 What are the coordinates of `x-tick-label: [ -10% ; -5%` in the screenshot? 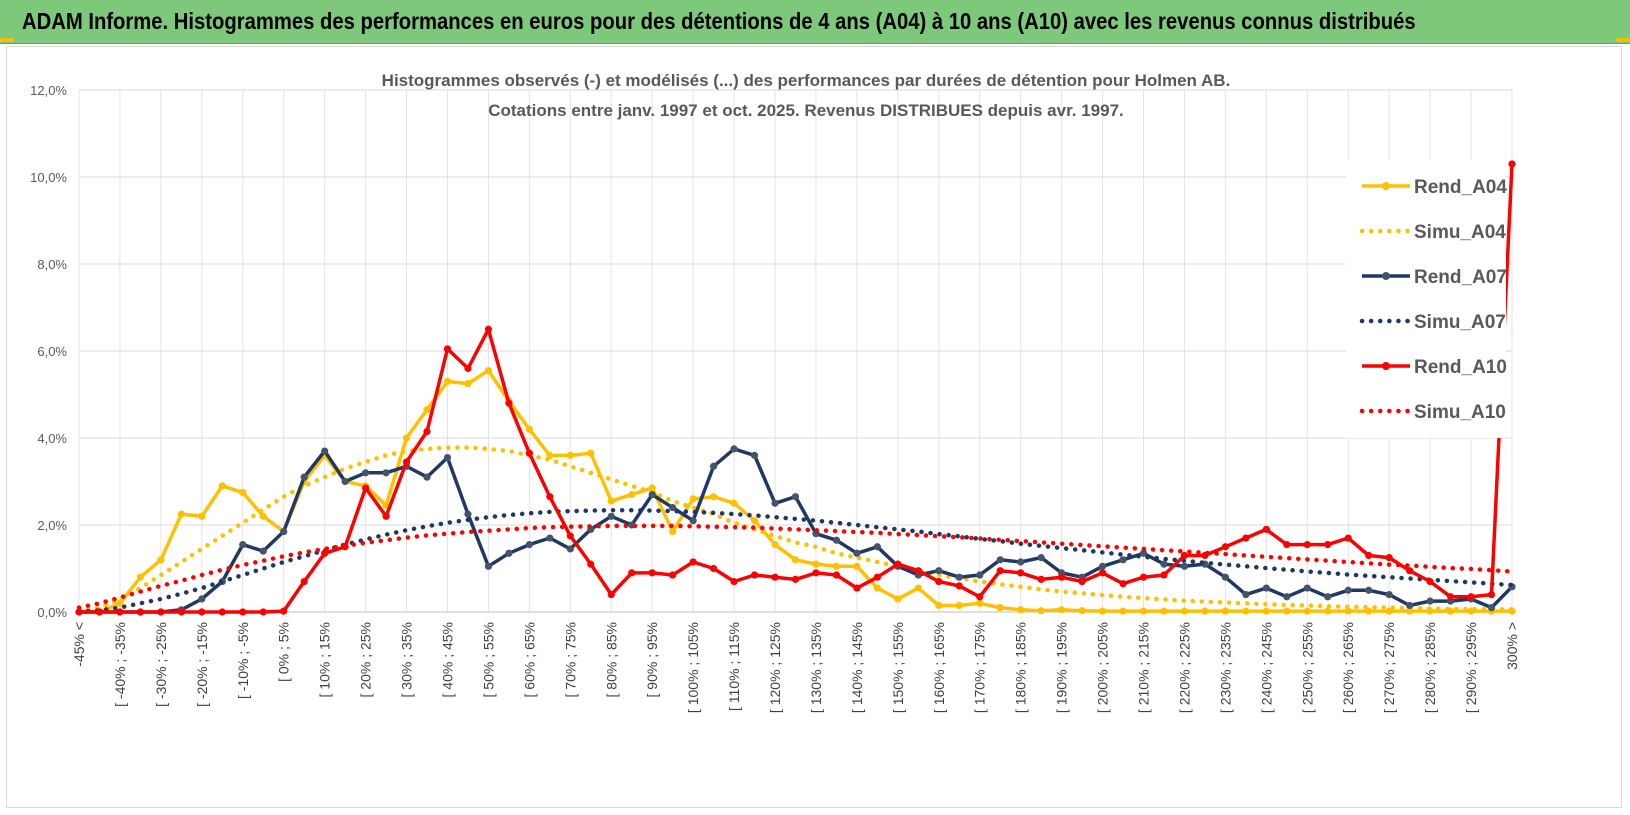 It's located at (243, 660).